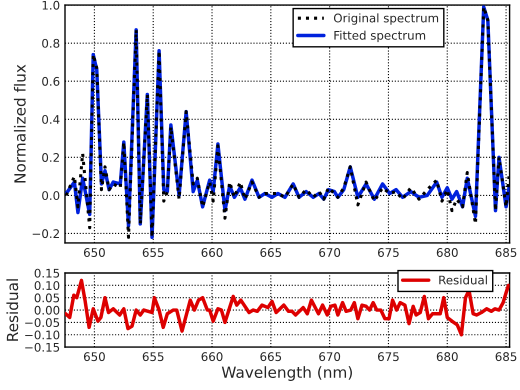  Describe the element at coordinates (45, 233) in the screenshot. I see `y-tick-label: −0.2` at that location.